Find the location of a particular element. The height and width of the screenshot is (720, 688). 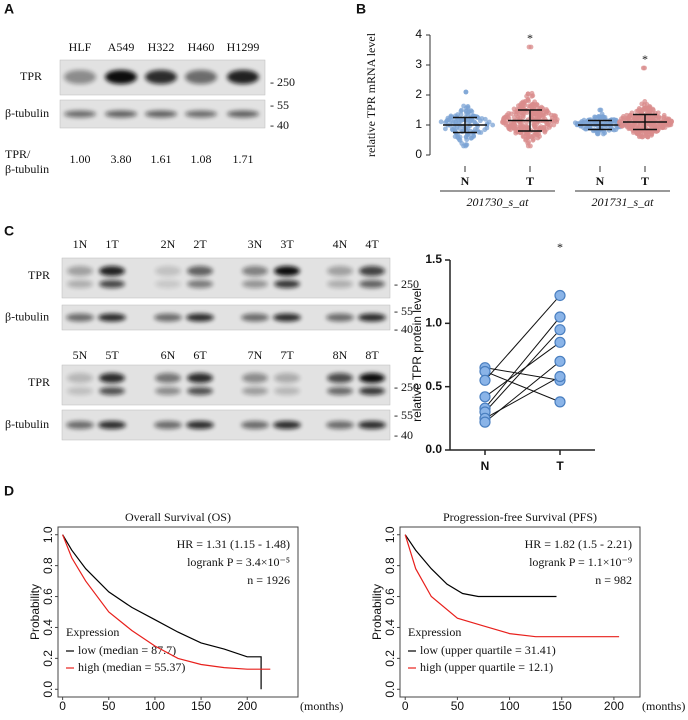

y-tick-label: 3 is located at coordinates (418, 64).